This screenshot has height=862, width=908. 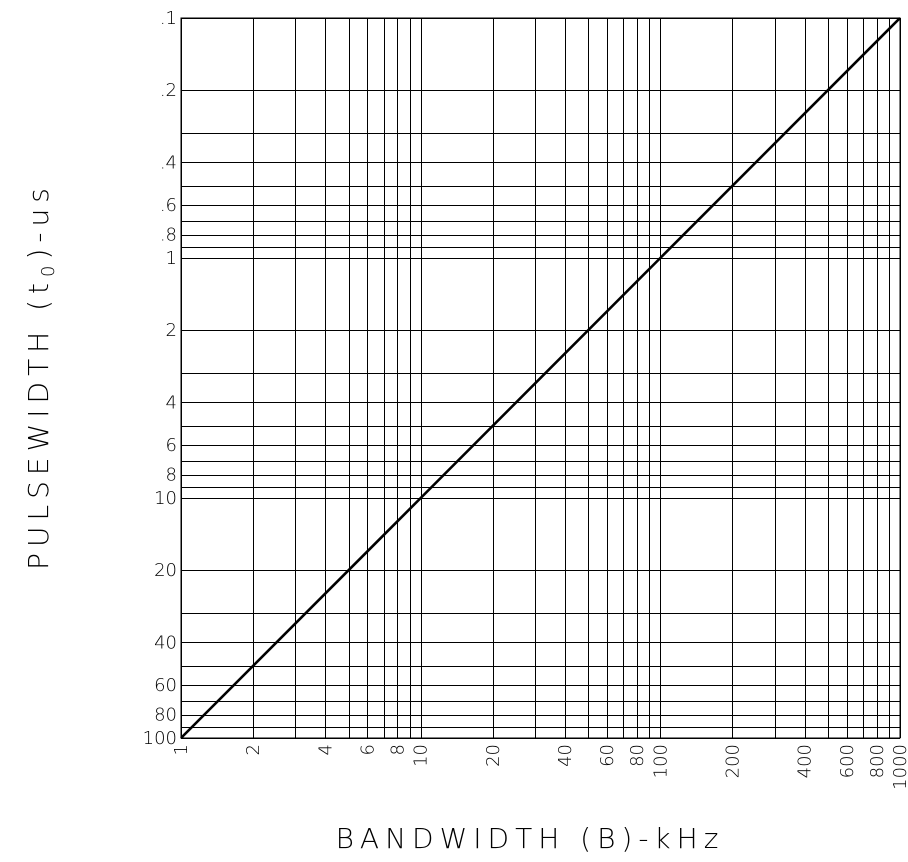 What do you see at coordinates (171, 445) in the screenshot?
I see `y-tick-label: 6` at bounding box center [171, 445].